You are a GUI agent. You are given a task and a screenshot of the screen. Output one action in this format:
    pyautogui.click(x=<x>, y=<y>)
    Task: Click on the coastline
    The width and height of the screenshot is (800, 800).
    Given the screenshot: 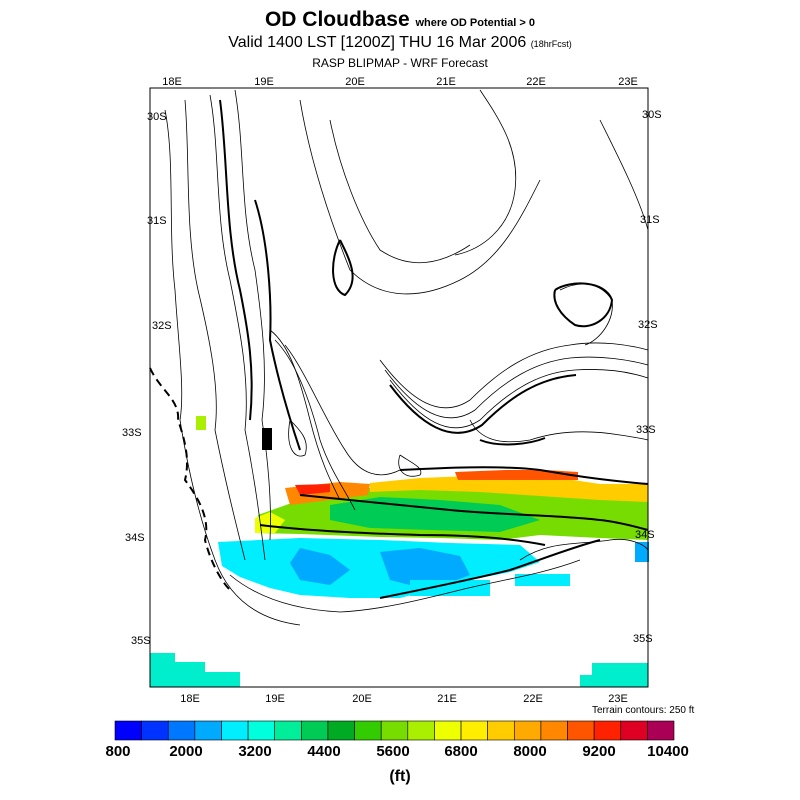 What is the action you would take?
    pyautogui.click(x=190, y=479)
    